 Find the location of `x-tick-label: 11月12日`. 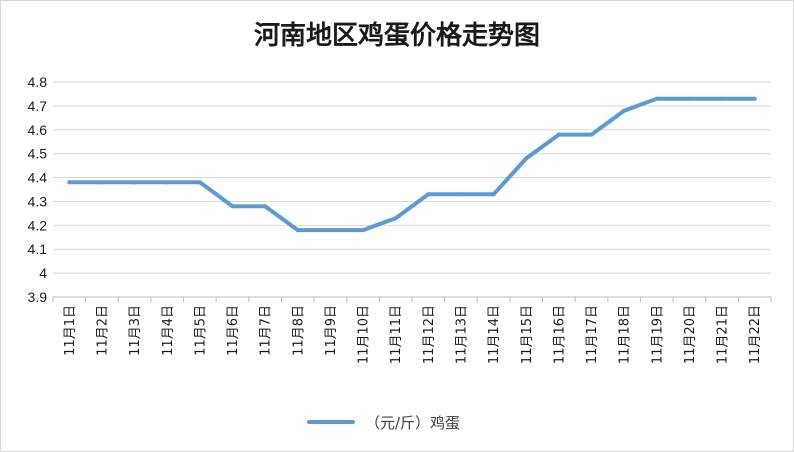

x-tick-label: 11月12日 is located at coordinates (429, 334).